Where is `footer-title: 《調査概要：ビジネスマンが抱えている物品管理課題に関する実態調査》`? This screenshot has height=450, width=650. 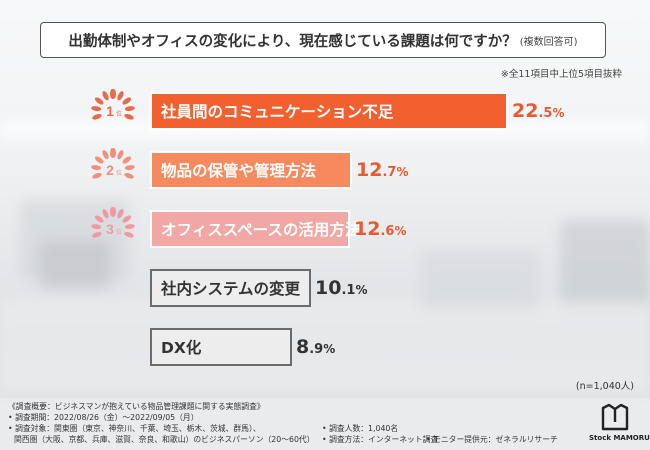
footer-title: 《調査概要：ビジネスマンが抱えている物品管理課題に関する実態調査》 is located at coordinates (136, 406).